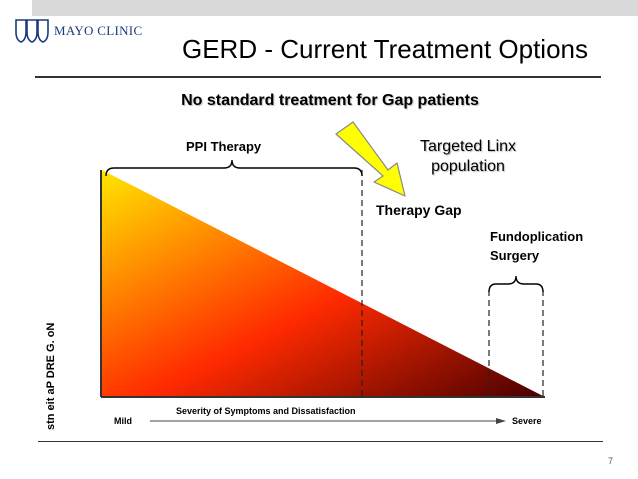  Describe the element at coordinates (536, 246) in the screenshot. I see `surgery-label: Fundoplication Surgery` at that location.